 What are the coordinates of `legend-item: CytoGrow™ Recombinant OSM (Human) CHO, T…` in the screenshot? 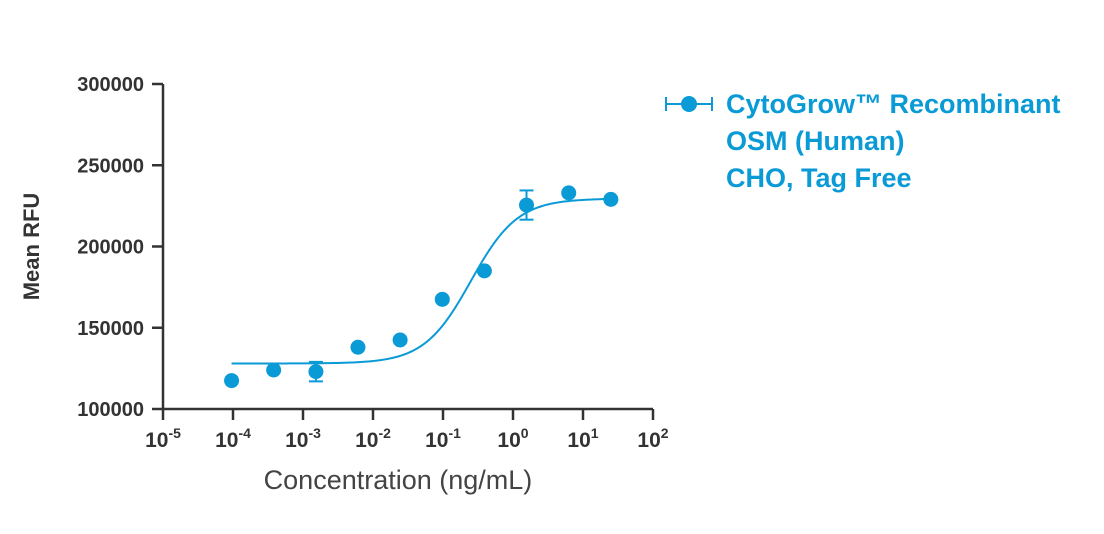 It's located at (879, 141).